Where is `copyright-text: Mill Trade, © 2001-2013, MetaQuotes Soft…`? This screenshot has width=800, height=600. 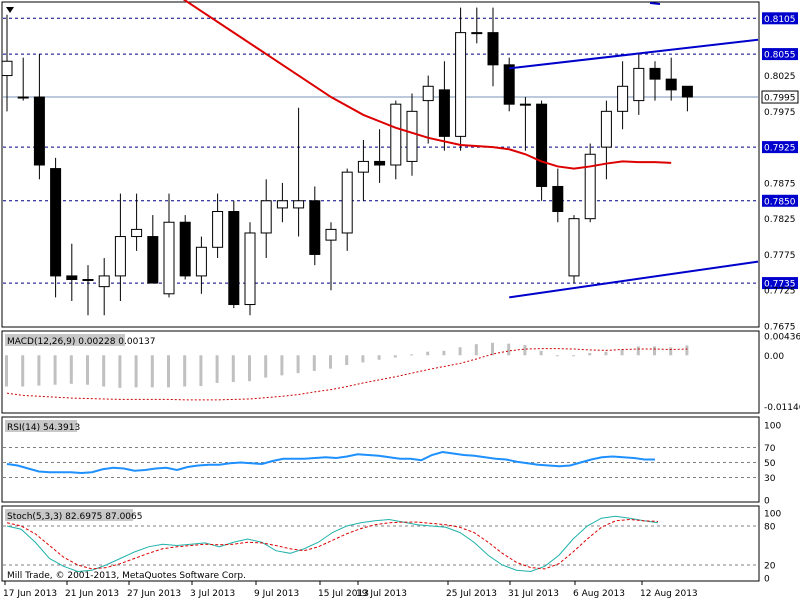 copyright-text: Mill Trade, © 2001-2013, MetaQuotes Soft… is located at coordinates (126, 576).